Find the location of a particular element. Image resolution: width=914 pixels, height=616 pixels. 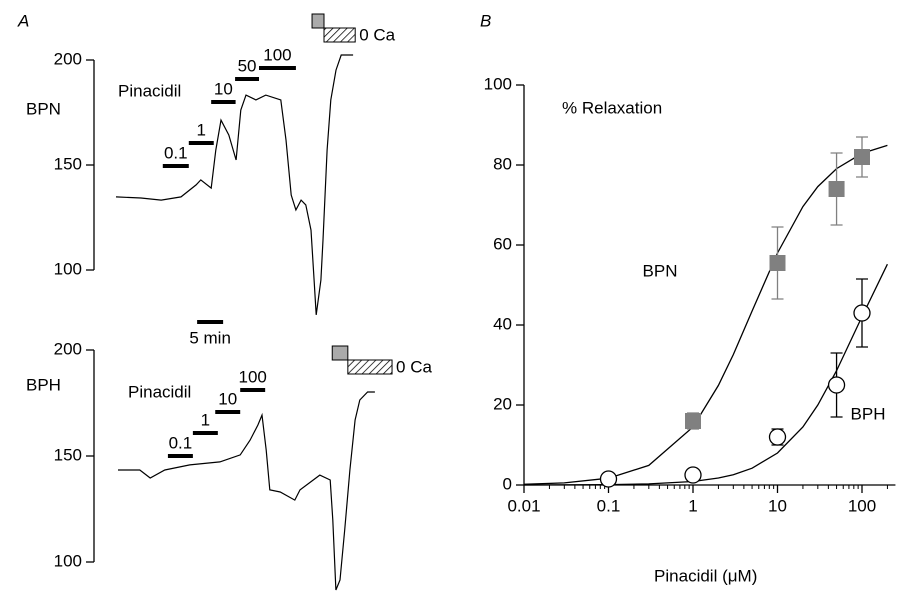

x-tick-label: 10 is located at coordinates (777, 505).